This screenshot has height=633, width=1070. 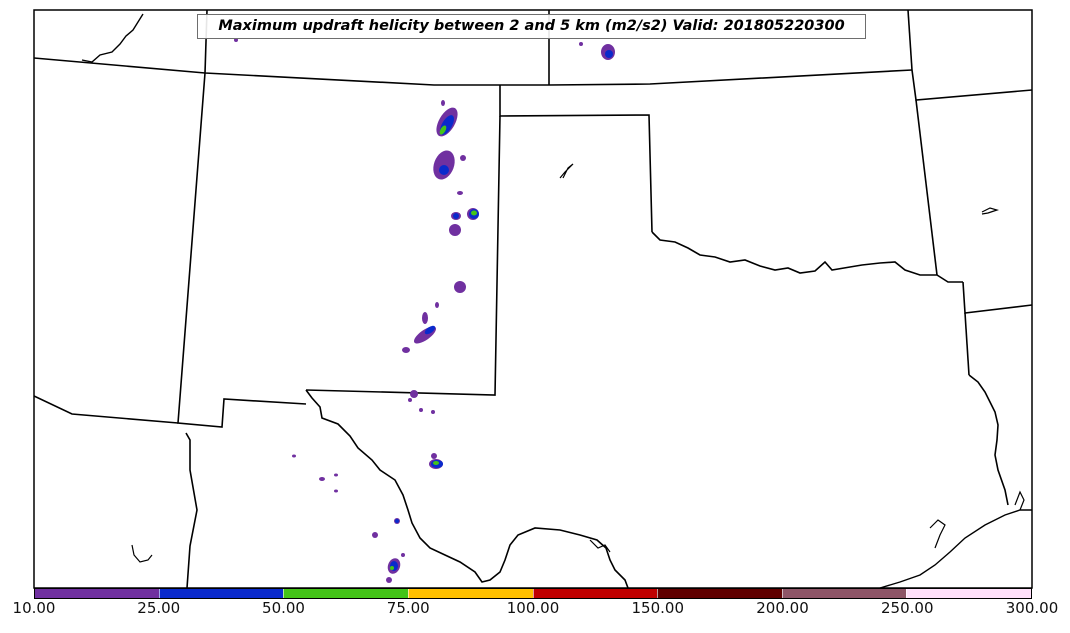 What do you see at coordinates (34, 608) in the screenshot?
I see `colorbar-tick-label: 10.00` at bounding box center [34, 608].